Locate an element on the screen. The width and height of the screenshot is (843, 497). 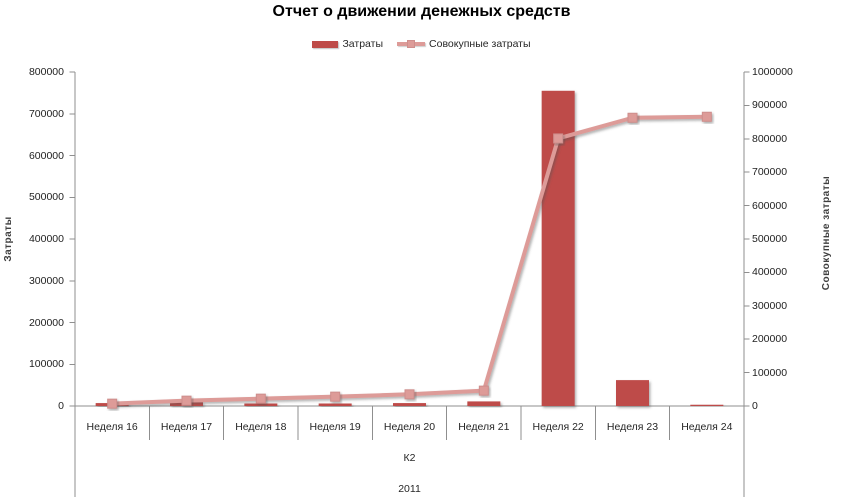
right-axis-tick-label: 0 is located at coordinates (755, 406).